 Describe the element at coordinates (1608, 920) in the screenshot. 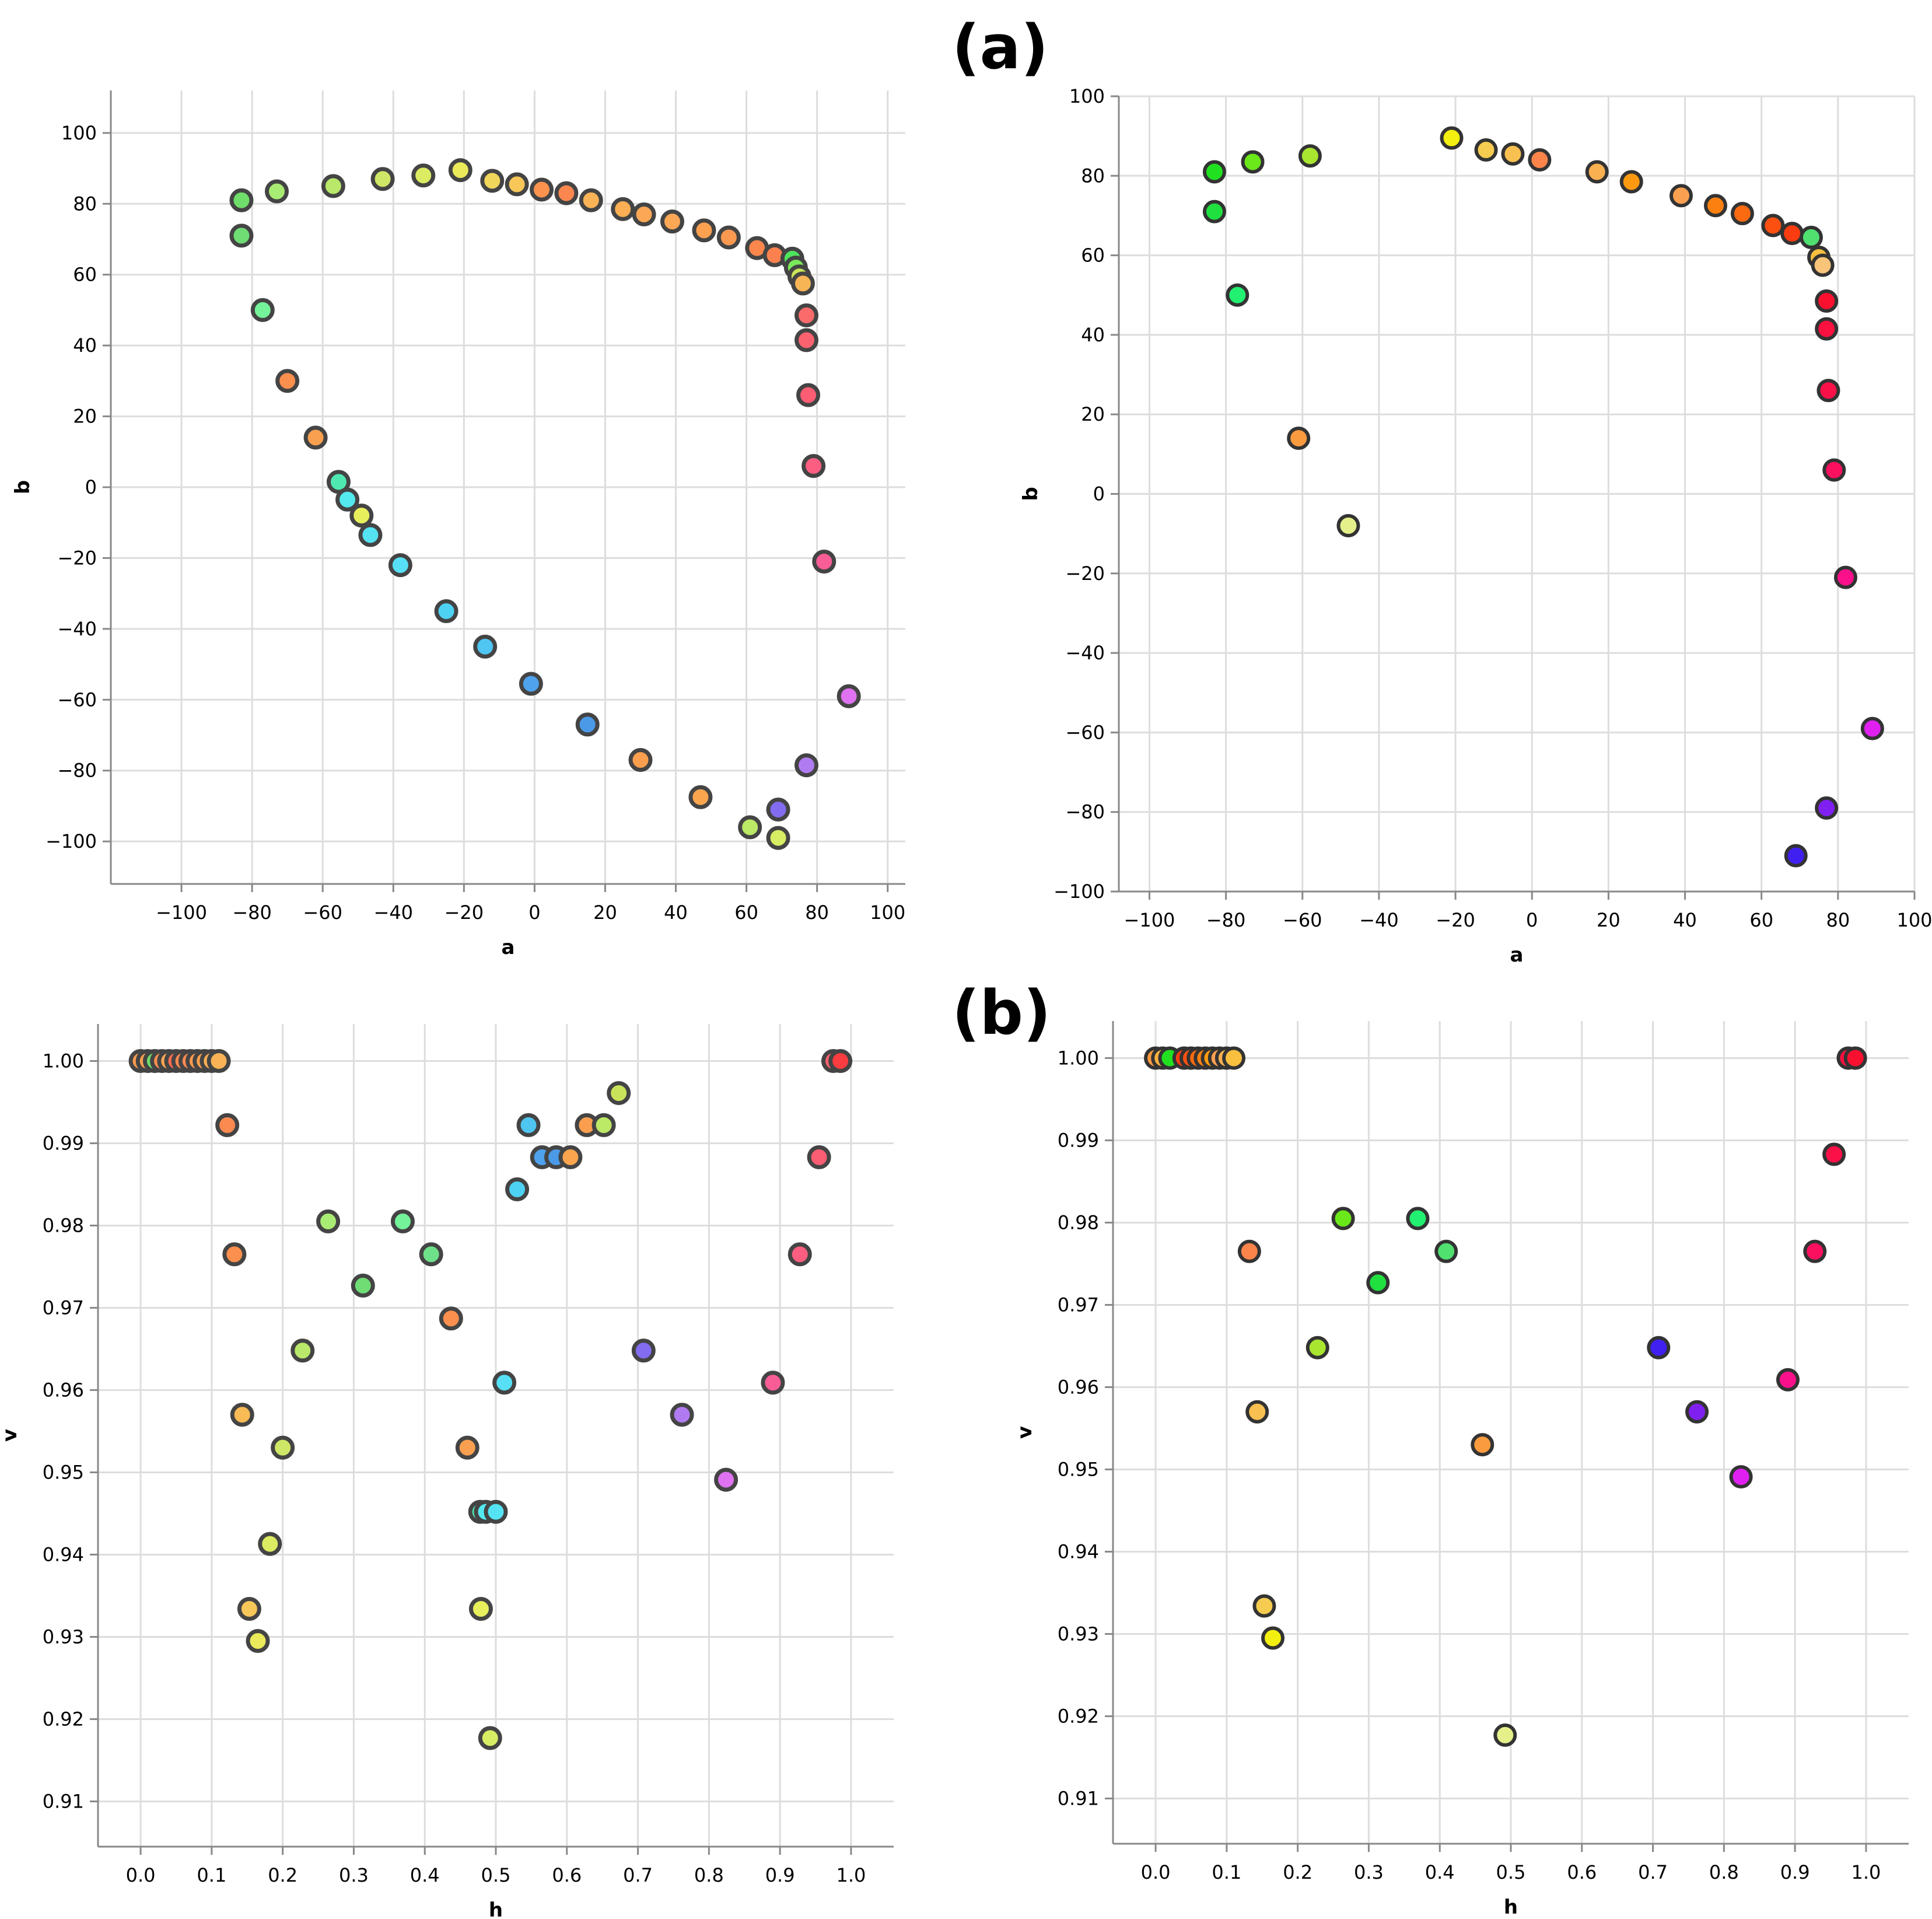

I see `x-tick-label: 20` at that location.